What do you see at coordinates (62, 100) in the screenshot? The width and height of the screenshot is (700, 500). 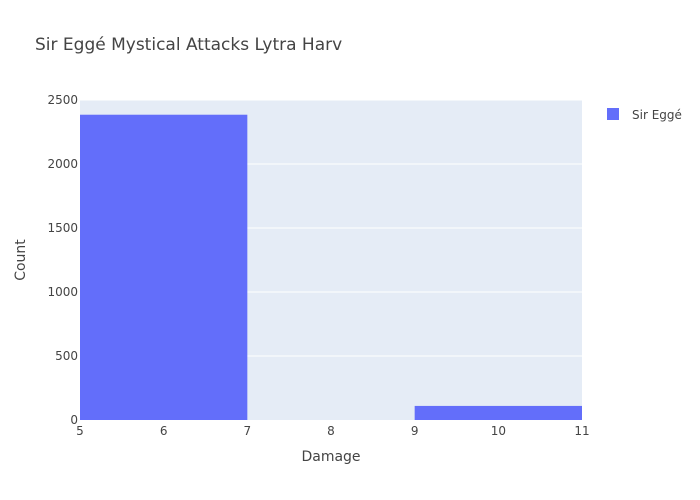 I see `y-tick-label: 2500` at bounding box center [62, 100].